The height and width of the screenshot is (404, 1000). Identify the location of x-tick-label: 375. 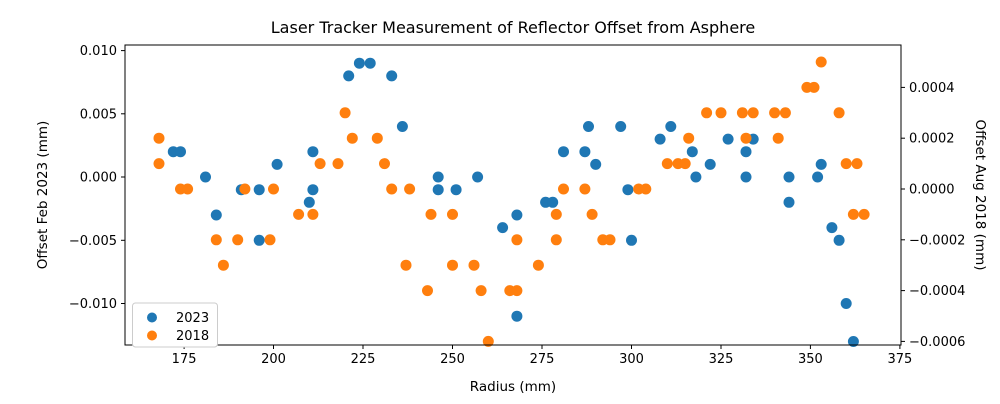
(899, 359).